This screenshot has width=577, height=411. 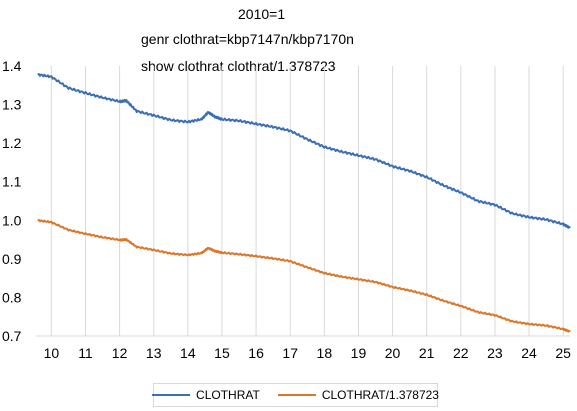 I want to click on x-tick-label: 16, so click(x=256, y=353).